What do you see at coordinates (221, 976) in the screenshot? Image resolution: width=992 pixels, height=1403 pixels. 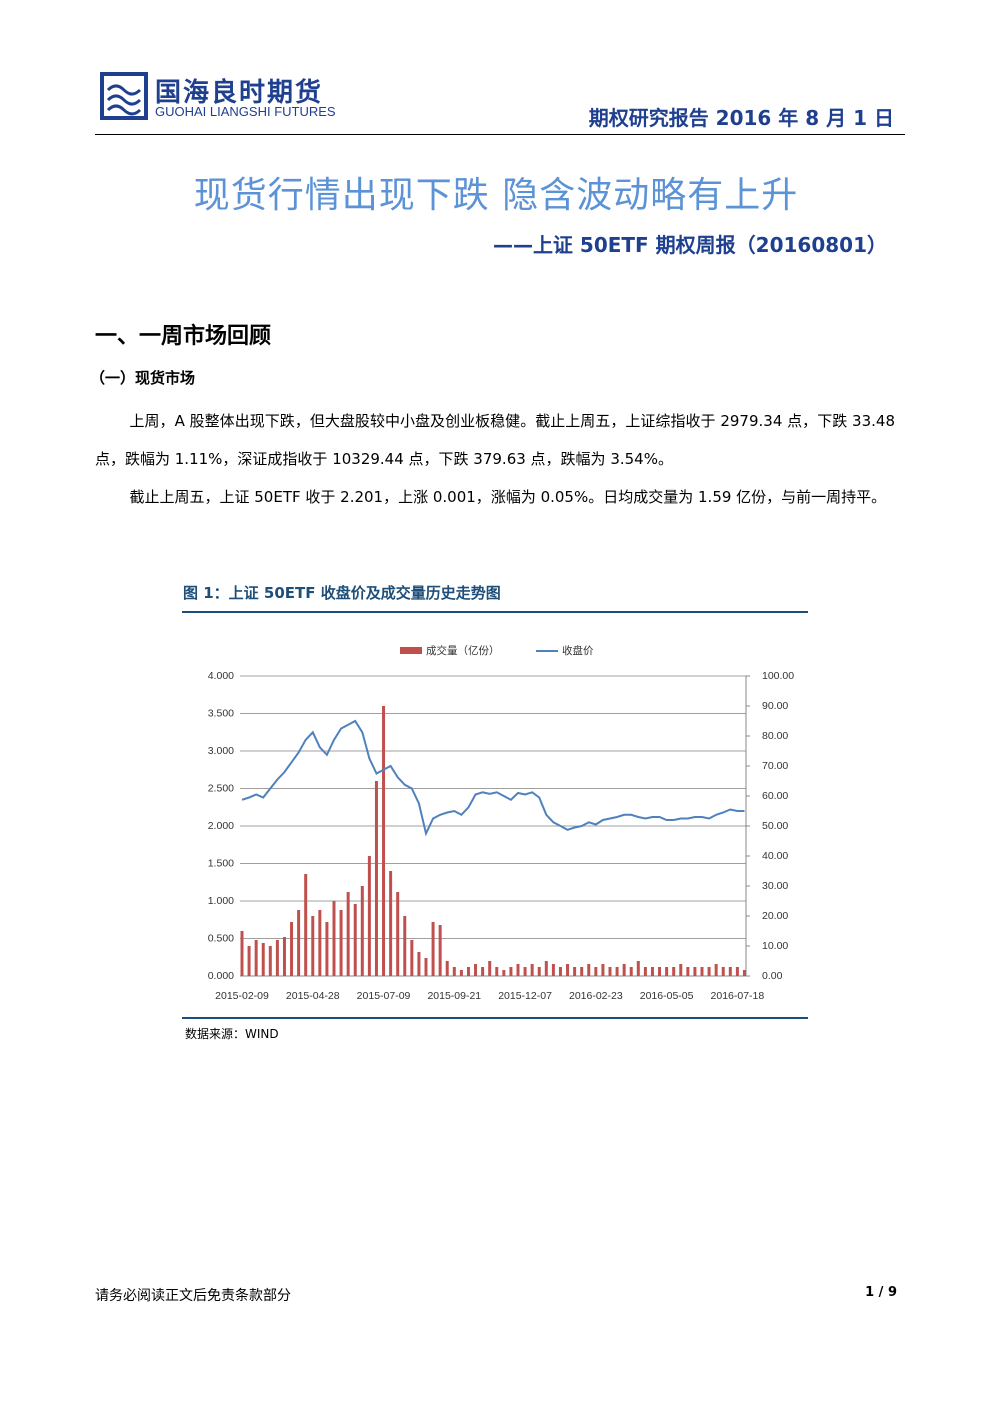 I see `y-tick-label: 0.000` at bounding box center [221, 976].